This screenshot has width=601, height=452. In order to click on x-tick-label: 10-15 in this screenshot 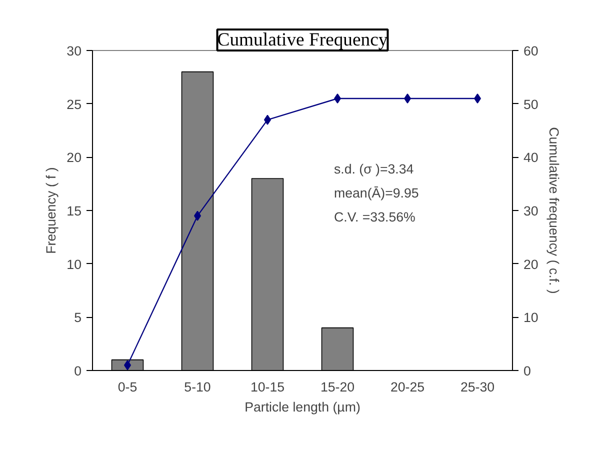, I will do `click(267, 387)`.